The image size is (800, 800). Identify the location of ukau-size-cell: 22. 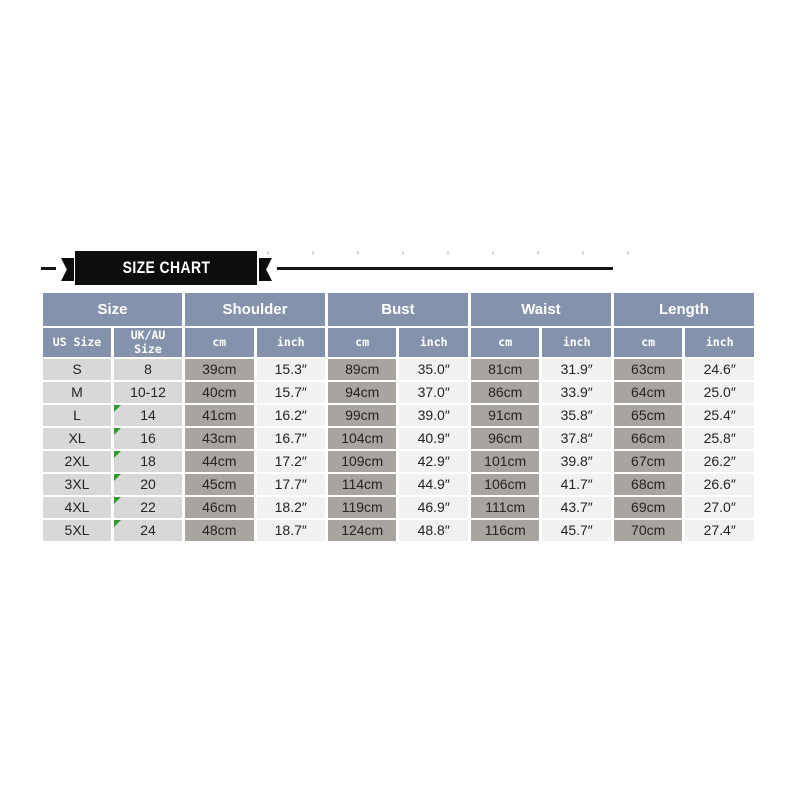
(148, 507).